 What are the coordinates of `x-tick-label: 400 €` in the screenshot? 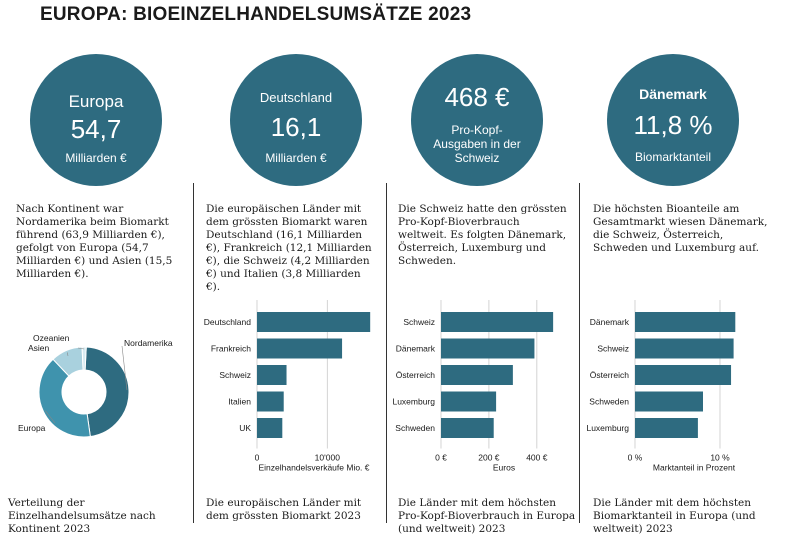 It's located at (537, 458).